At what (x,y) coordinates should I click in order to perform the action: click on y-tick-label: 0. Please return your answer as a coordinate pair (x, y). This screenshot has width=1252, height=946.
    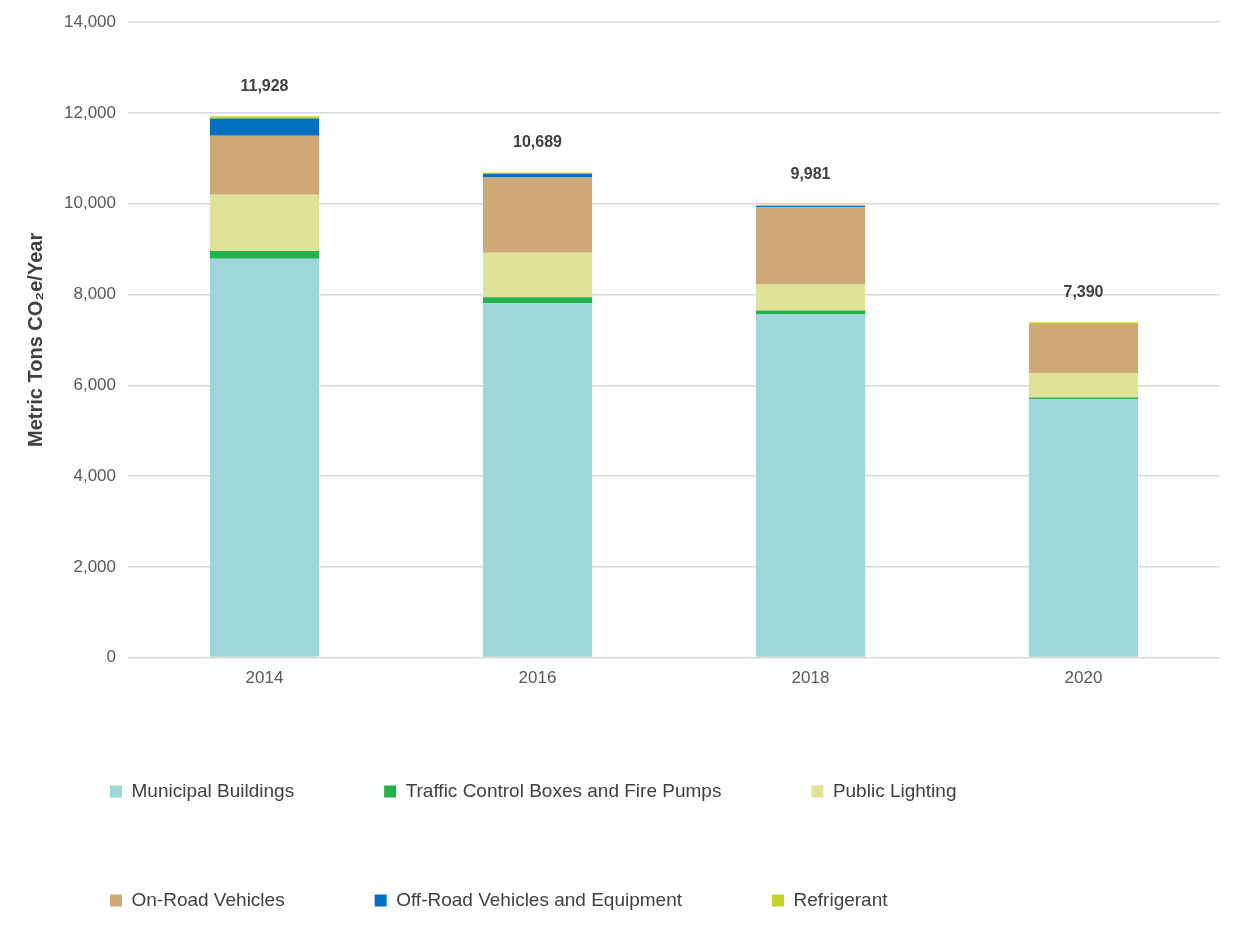
    Looking at the image, I should click on (111, 657).